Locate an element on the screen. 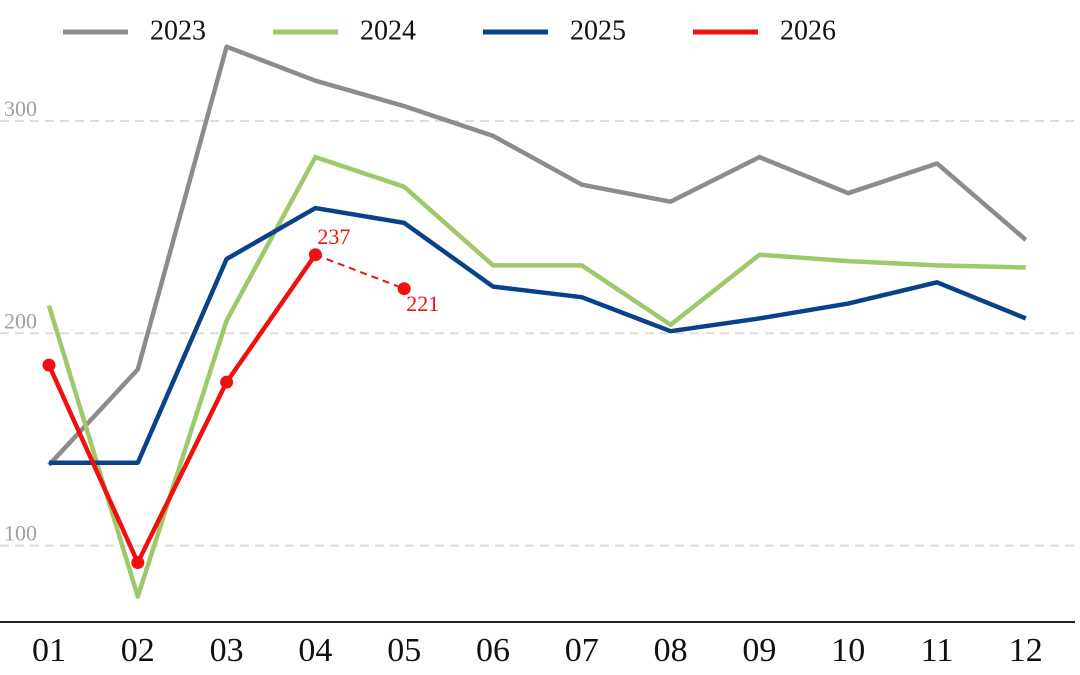  x-tick-label: 07 is located at coordinates (582, 650).